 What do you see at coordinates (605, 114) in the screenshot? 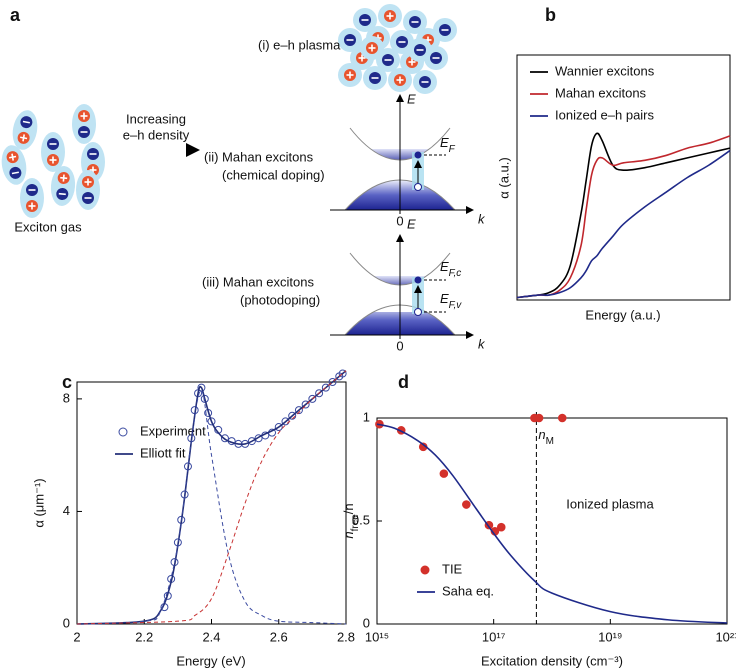
I see `legend-label: Ionized e–h pairs` at bounding box center [605, 114].